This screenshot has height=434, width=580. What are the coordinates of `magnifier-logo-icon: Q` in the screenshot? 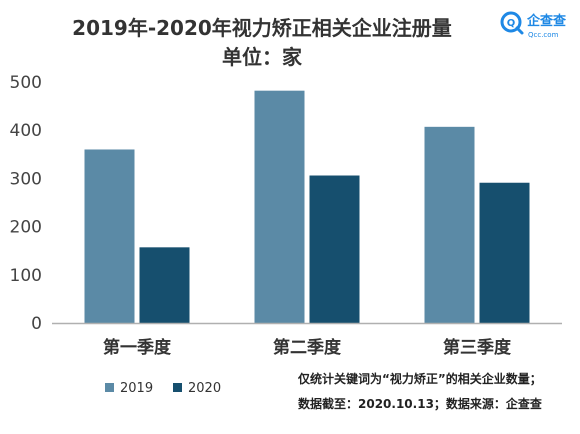 It's located at (512, 23).